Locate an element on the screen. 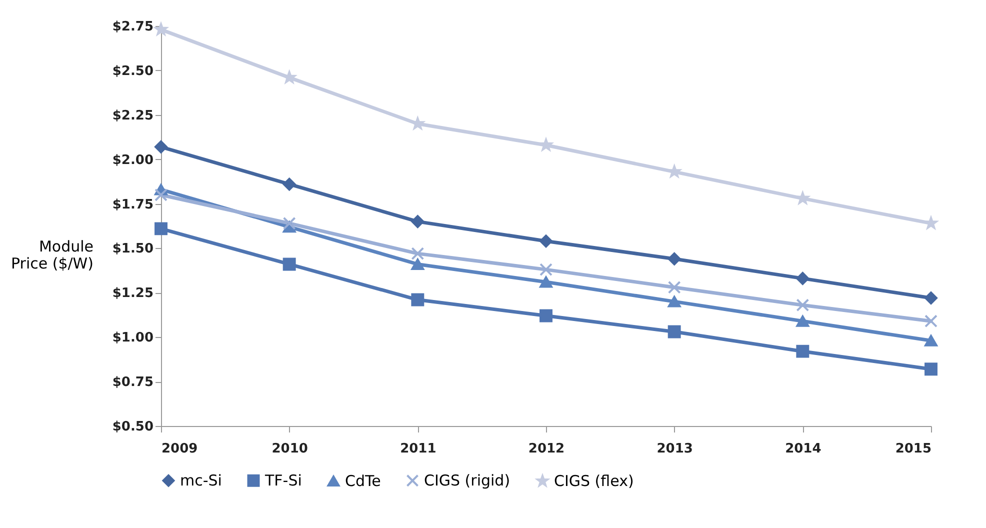  x-tick-label: 2014 is located at coordinates (803, 449).